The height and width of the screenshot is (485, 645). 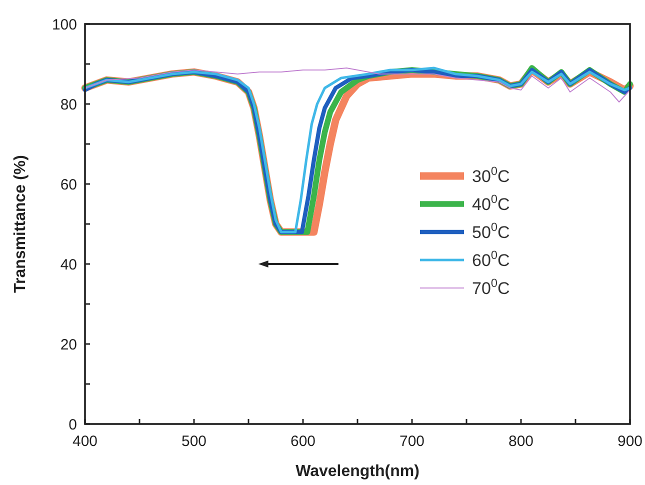 I want to click on y-axis-title: Transmittance (%), so click(x=20, y=224).